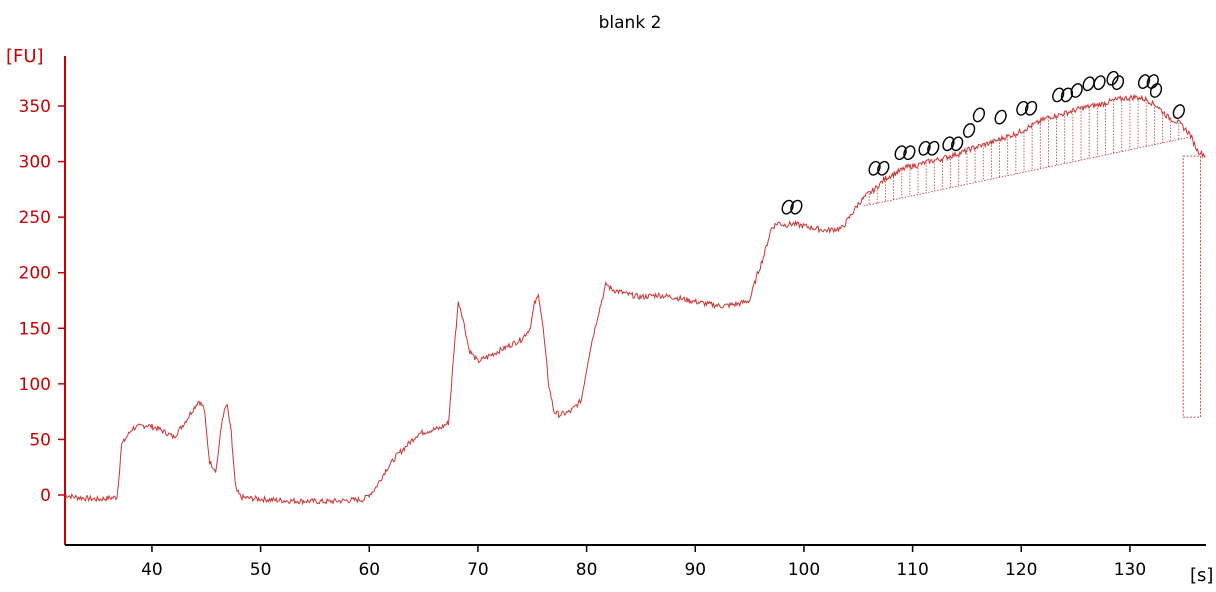 This screenshot has height=592, width=1216. I want to click on y-tick-label: 100, so click(35, 385).